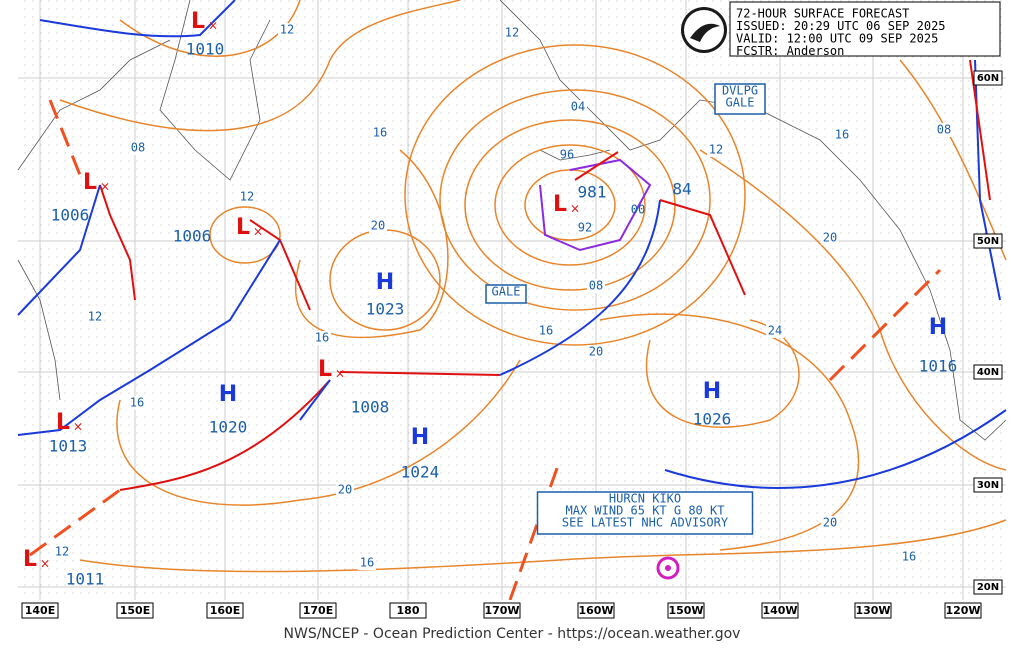 This screenshot has height=652, width=1024. What do you see at coordinates (592, 192) in the screenshot?
I see `low-pressure: 981` at bounding box center [592, 192].